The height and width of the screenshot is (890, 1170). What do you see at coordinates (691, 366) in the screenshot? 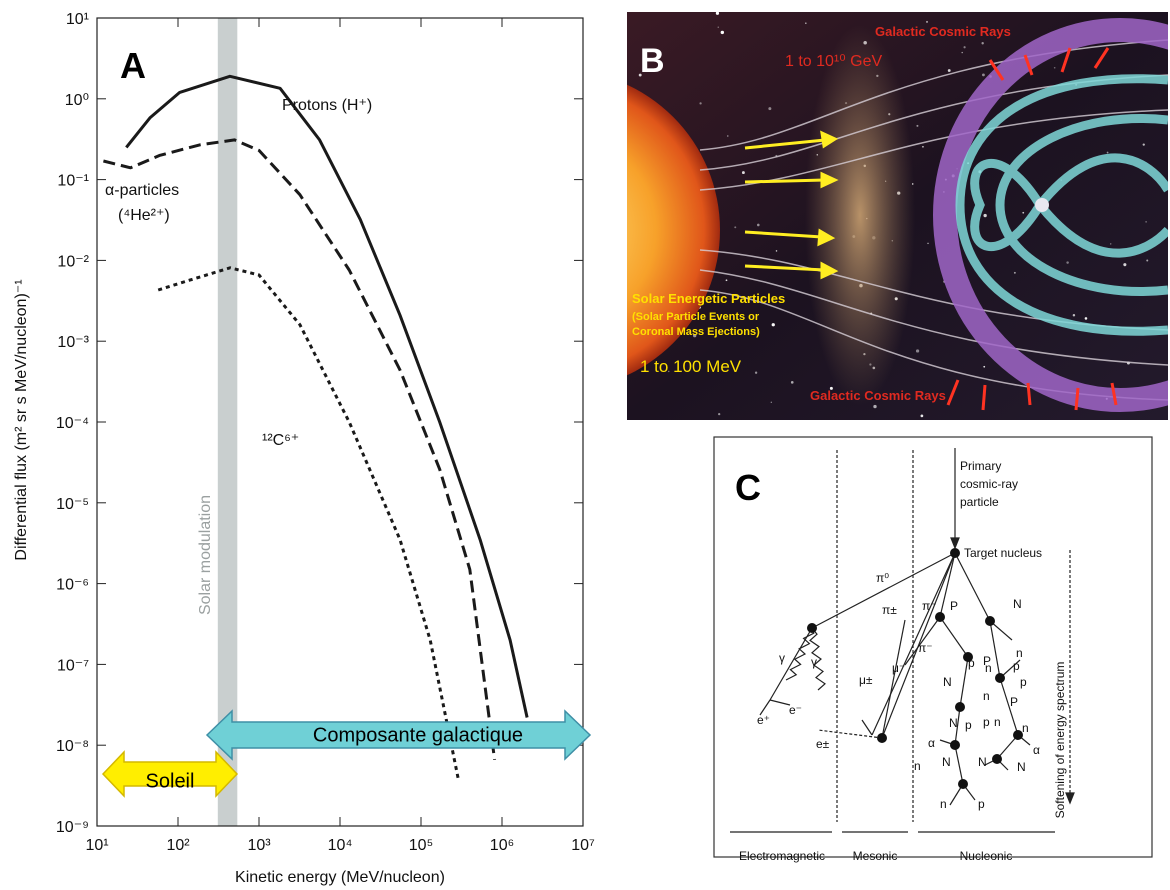
I see `image-label: 1 to 100 MeV` at bounding box center [691, 366].